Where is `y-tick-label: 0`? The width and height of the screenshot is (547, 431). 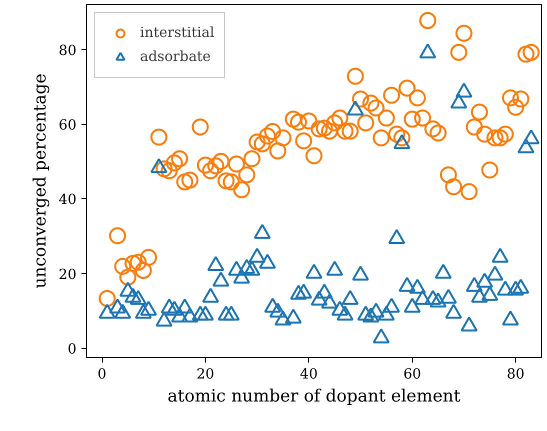 y-tick-label: 0 is located at coordinates (72, 350).